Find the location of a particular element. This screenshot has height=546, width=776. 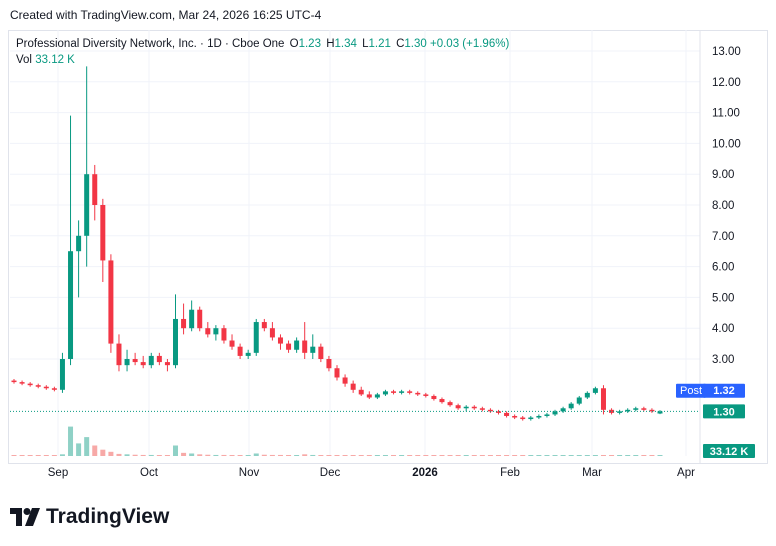

last-price-badge is located at coordinates (724, 411).